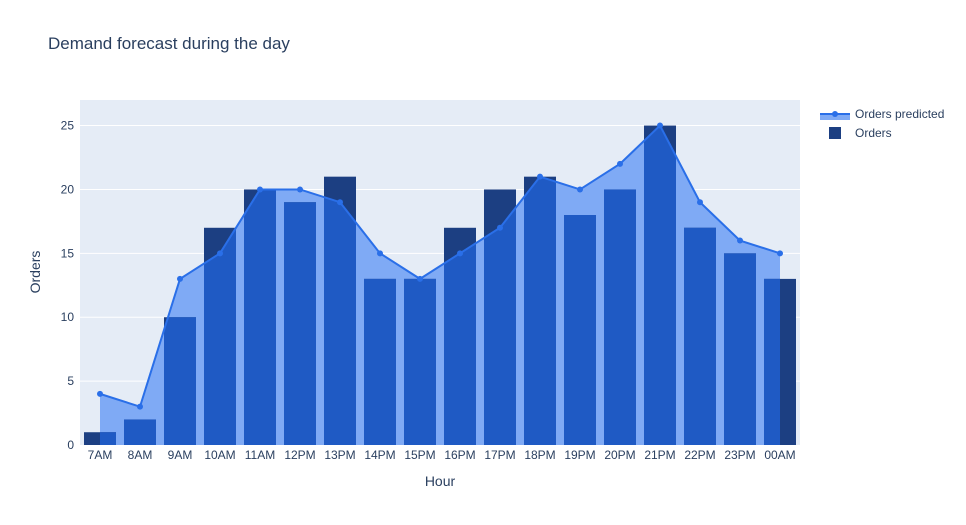 The width and height of the screenshot is (966, 525). What do you see at coordinates (180, 455) in the screenshot?
I see `x-tick-label: 9AM` at bounding box center [180, 455].